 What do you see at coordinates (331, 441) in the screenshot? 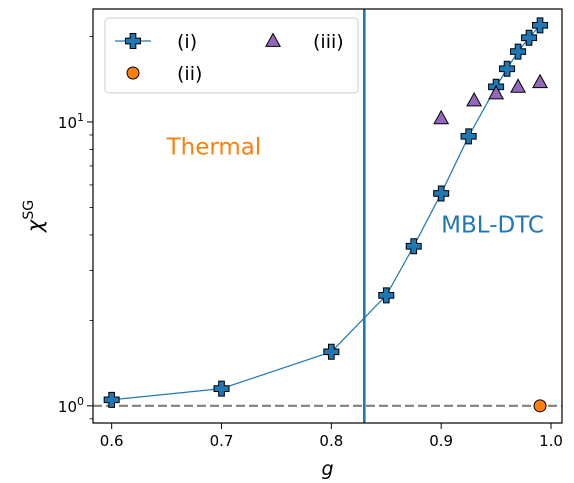
I see `x-tick-label: 0.8` at bounding box center [331, 441].